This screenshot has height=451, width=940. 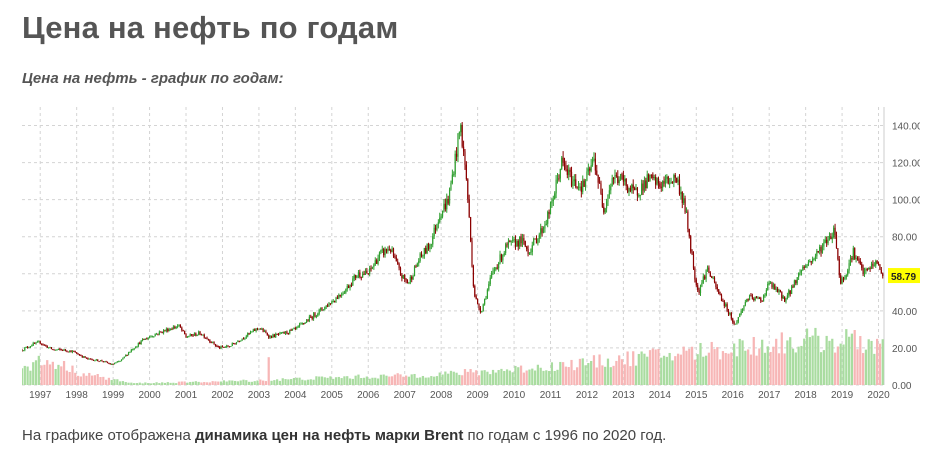 What do you see at coordinates (332, 395) in the screenshot?
I see `x-tick-label: 2005` at bounding box center [332, 395].